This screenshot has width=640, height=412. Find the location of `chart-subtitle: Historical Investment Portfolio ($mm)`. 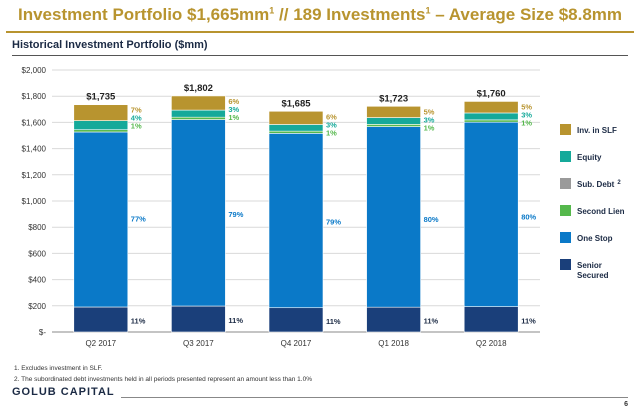

chart-subtitle: Historical Investment Portfolio ($mm) is located at coordinates (110, 45).